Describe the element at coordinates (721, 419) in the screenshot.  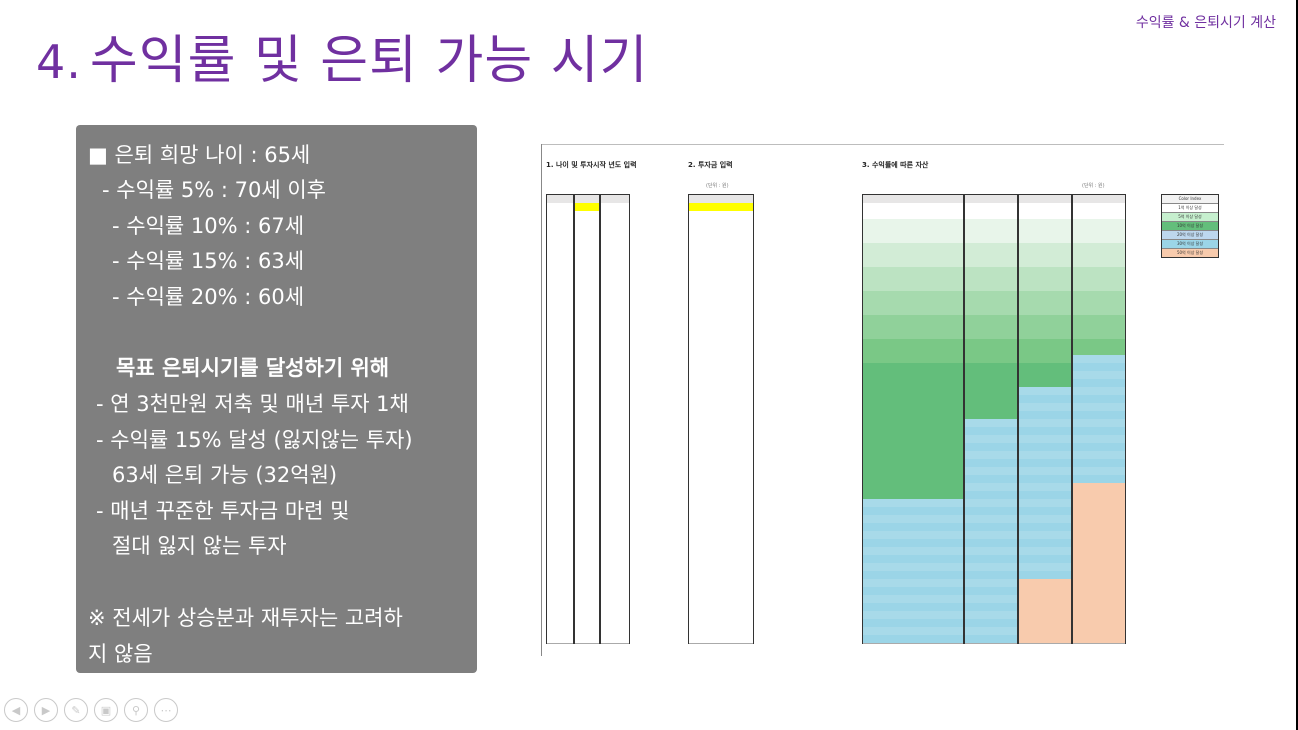
I see `sheet-column-invest` at that location.